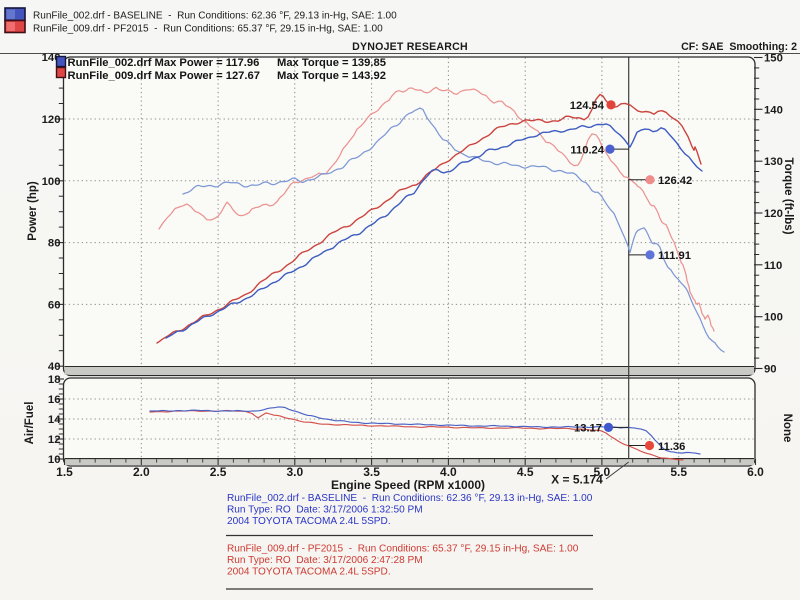  Describe the element at coordinates (33, 211) in the screenshot. I see `svg-text: Power (hp)` at that location.